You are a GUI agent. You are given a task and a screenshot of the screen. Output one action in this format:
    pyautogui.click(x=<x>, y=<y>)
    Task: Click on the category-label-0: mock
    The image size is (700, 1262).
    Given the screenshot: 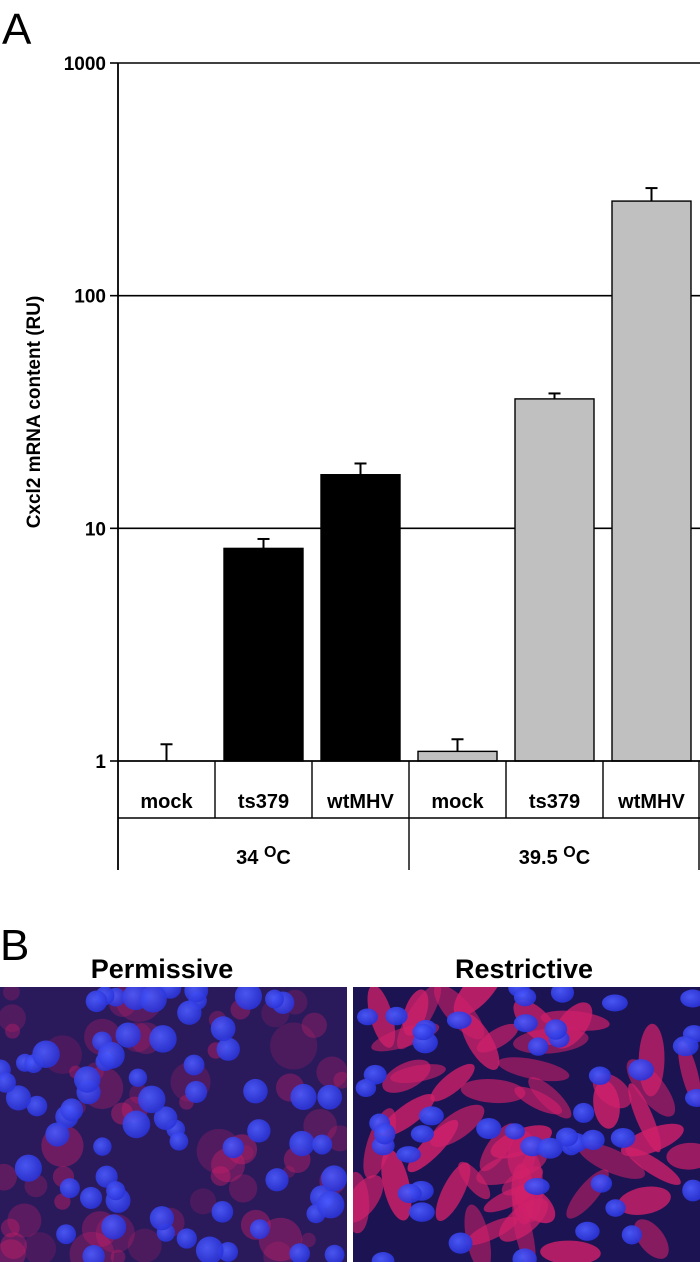 What is the action you would take?
    pyautogui.click(x=166, y=802)
    